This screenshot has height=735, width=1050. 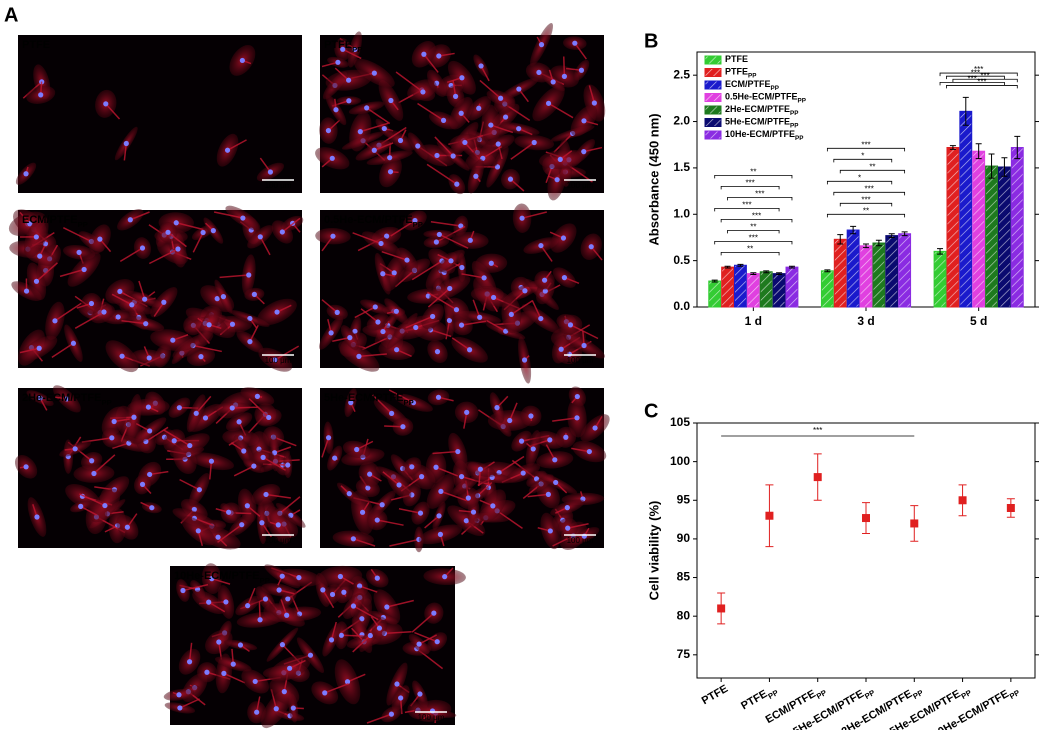 I want to click on micrograph-label-sub: PP, so click(x=357, y=49).